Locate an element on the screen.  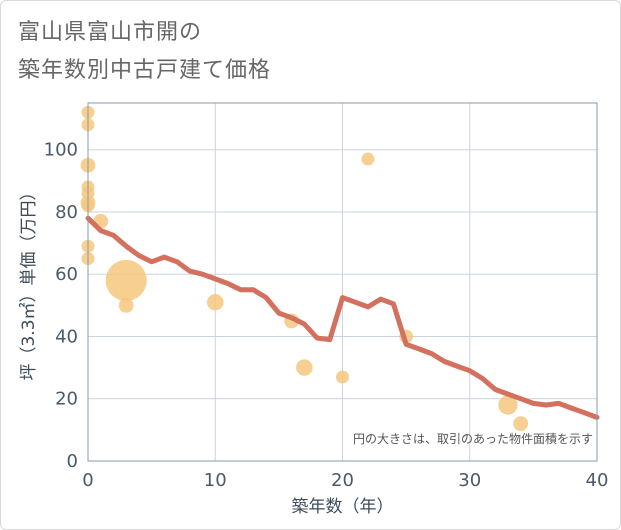
x-tick-labels: 0 10 20 30 40 is located at coordinates (345, 480).